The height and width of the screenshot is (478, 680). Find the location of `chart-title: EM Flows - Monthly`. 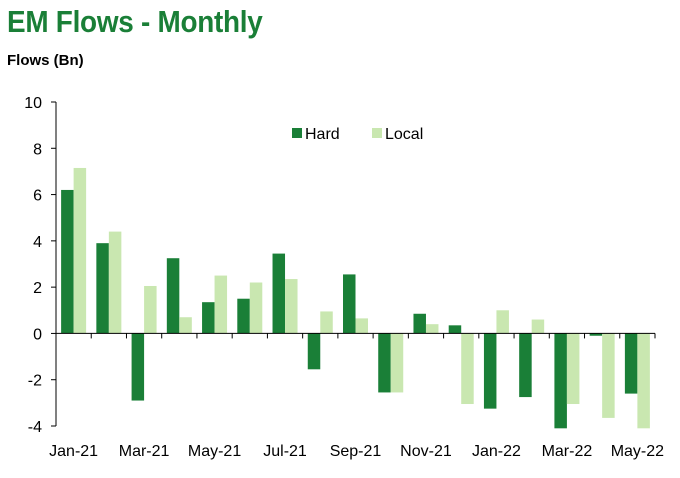

chart-title: EM Flows - Monthly is located at coordinates (135, 21).